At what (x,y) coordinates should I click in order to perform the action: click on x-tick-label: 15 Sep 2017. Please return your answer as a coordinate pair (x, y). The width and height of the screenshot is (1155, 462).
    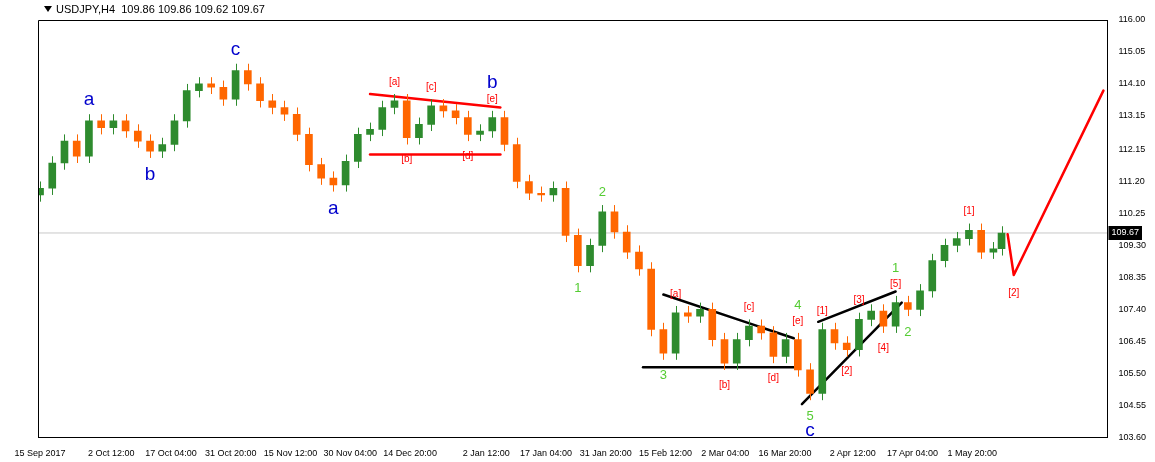
    Looking at the image, I should click on (40, 453).